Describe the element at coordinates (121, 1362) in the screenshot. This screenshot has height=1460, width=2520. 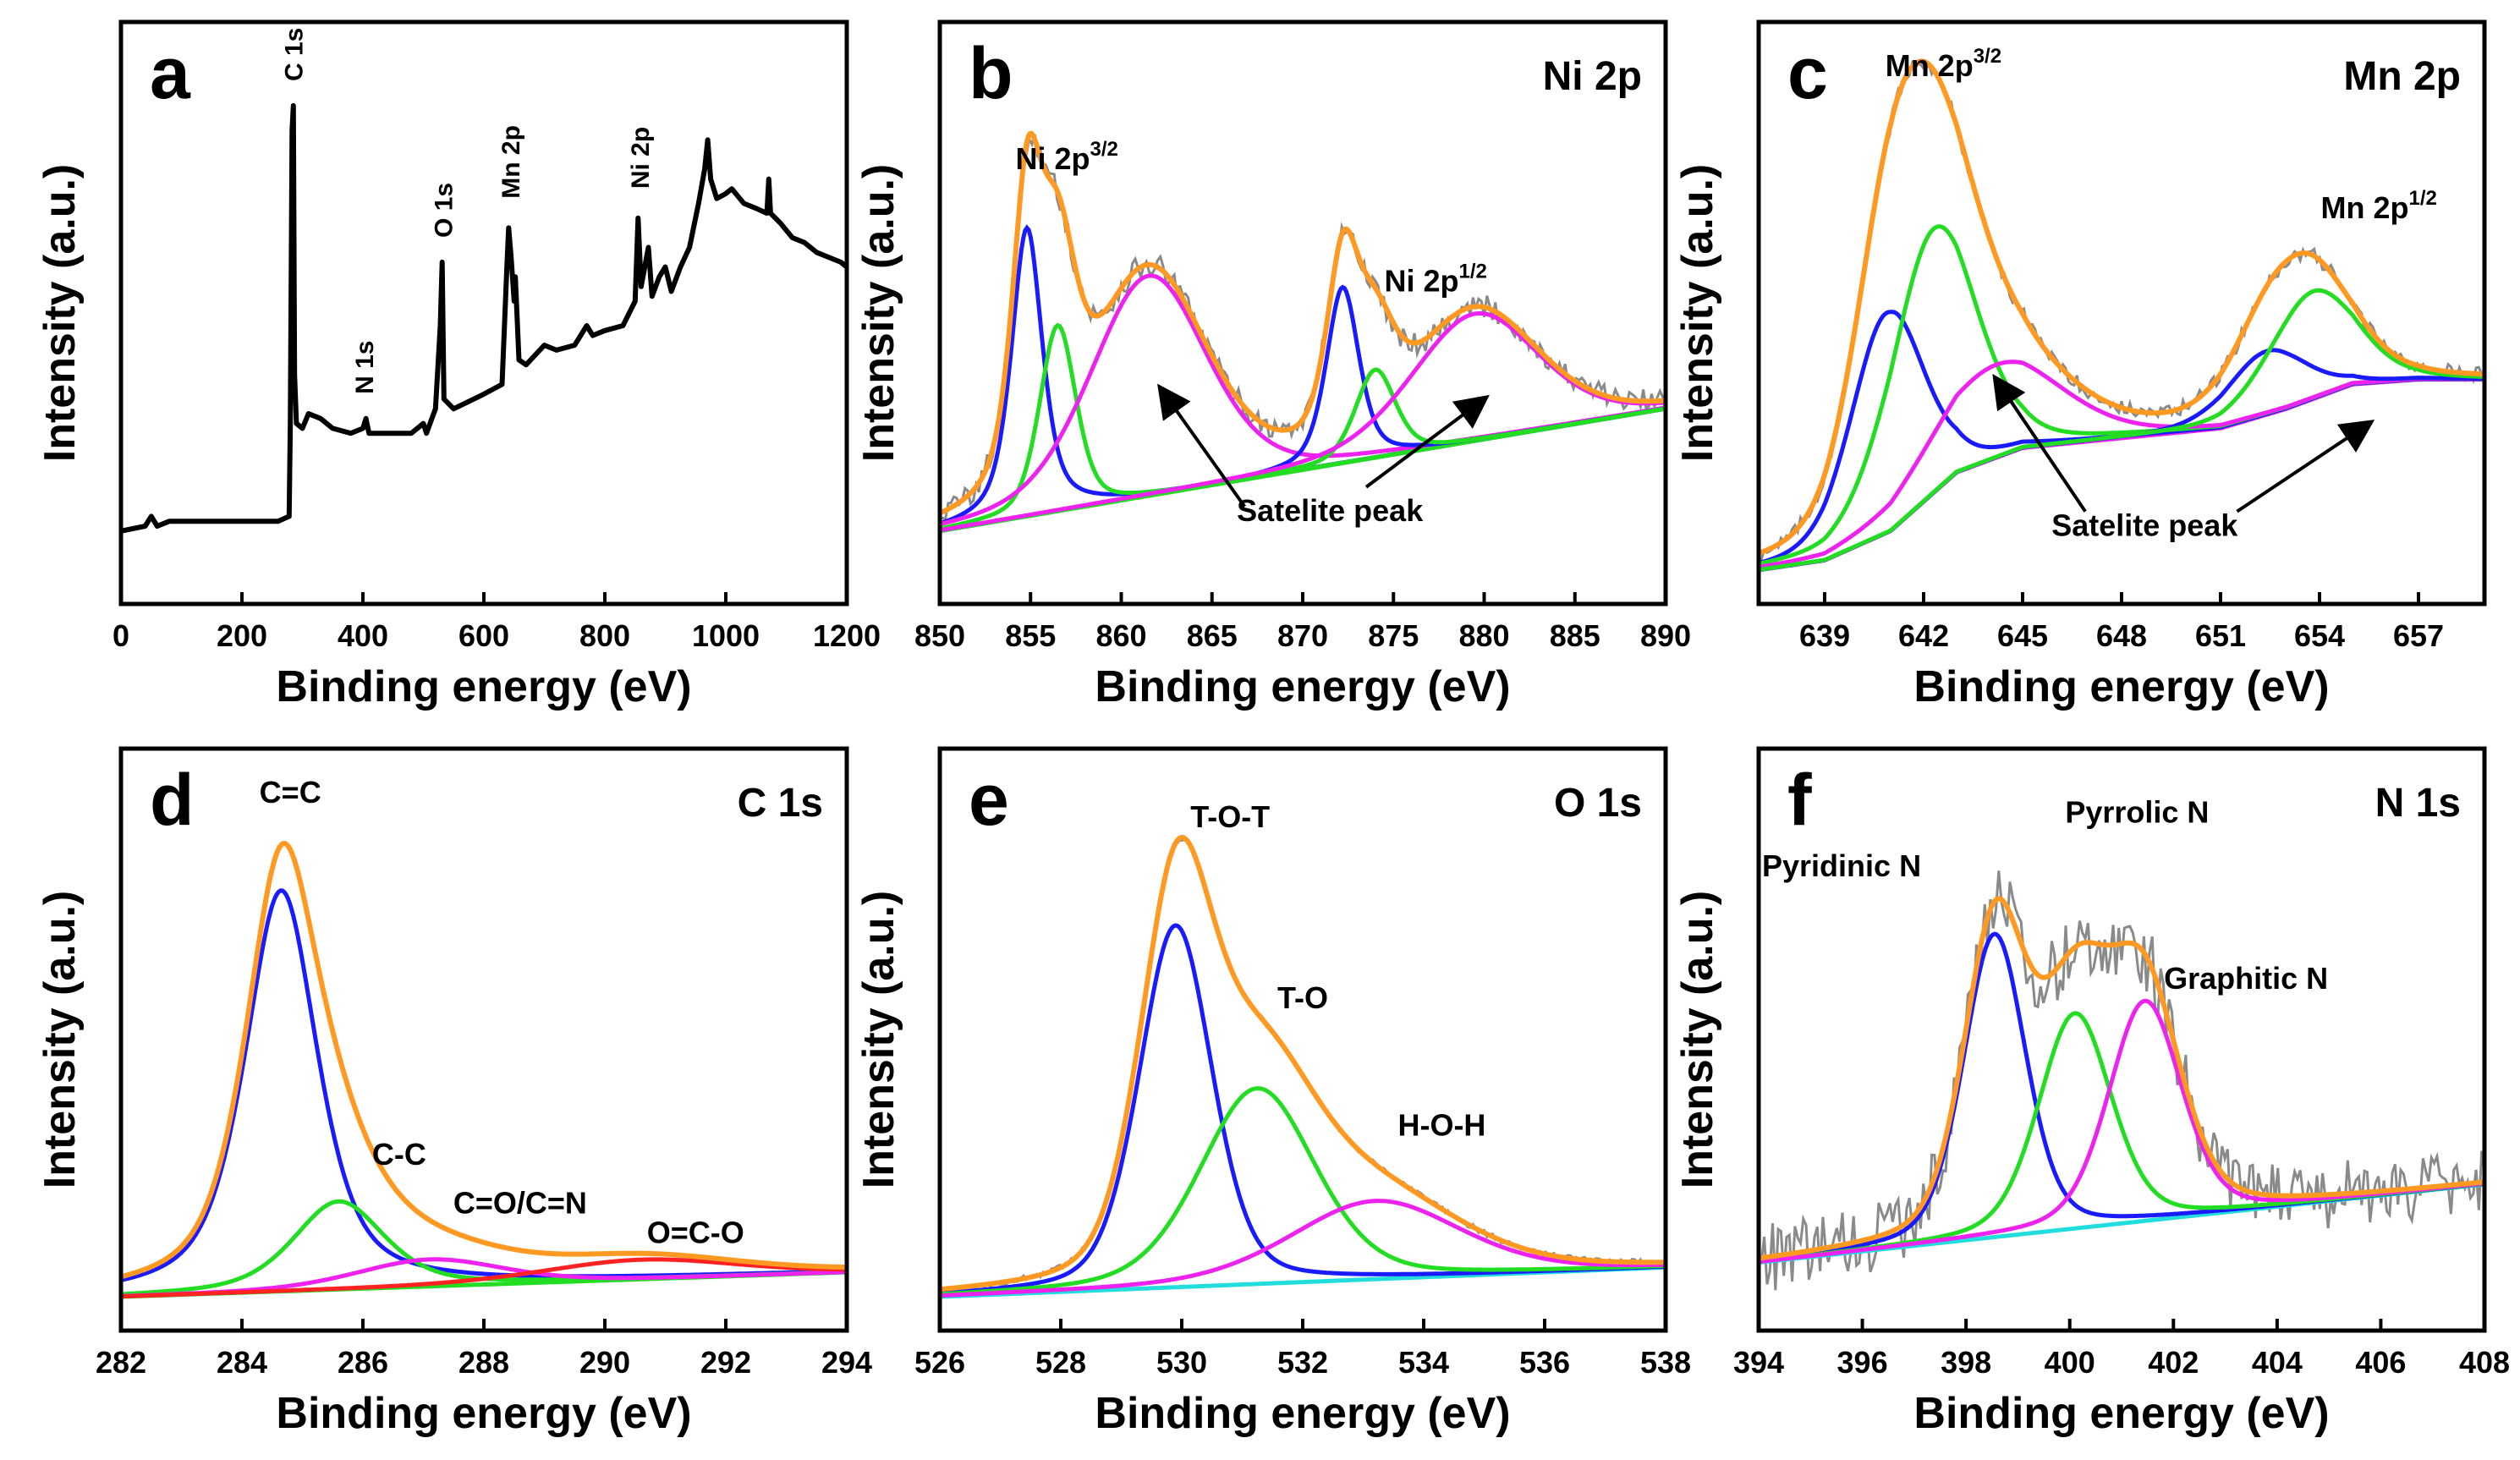
I see `x-tick-label-d: 282` at that location.